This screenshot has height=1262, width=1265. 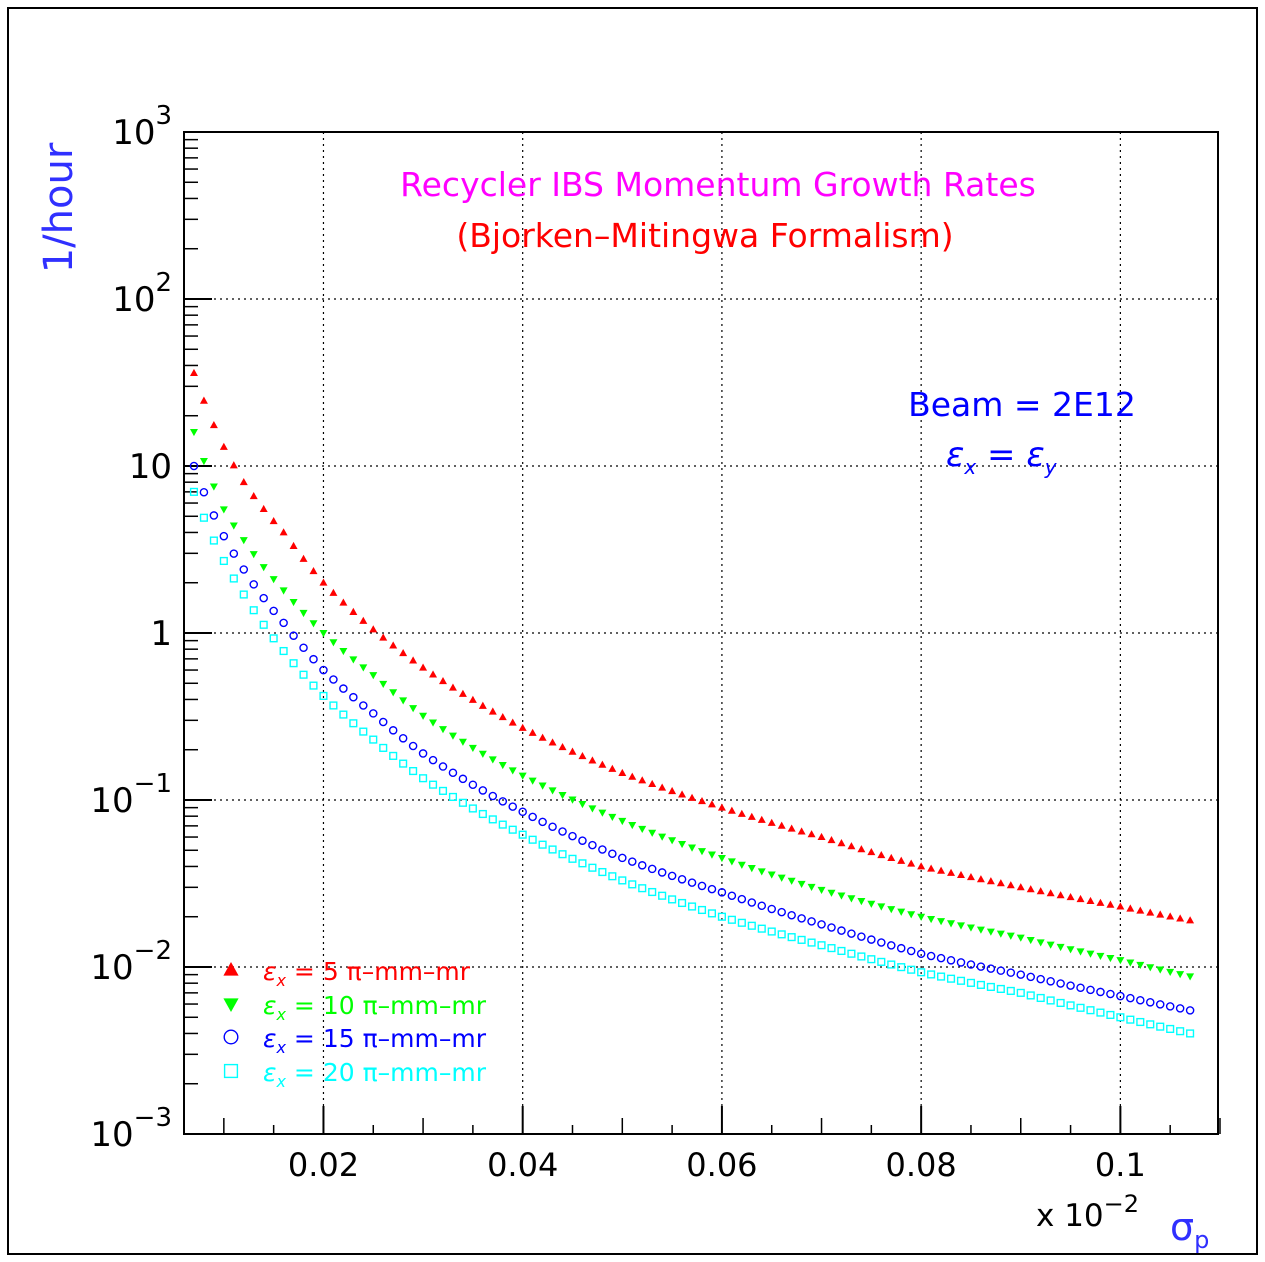 I want to click on x-axis-multiplier: x 10−2, so click(x=1087, y=1212).